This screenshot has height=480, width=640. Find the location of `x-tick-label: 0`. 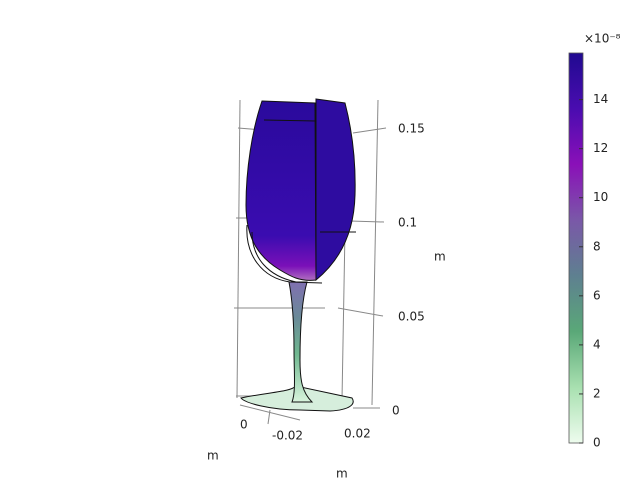

x-tick-label: 0 is located at coordinates (244, 425).